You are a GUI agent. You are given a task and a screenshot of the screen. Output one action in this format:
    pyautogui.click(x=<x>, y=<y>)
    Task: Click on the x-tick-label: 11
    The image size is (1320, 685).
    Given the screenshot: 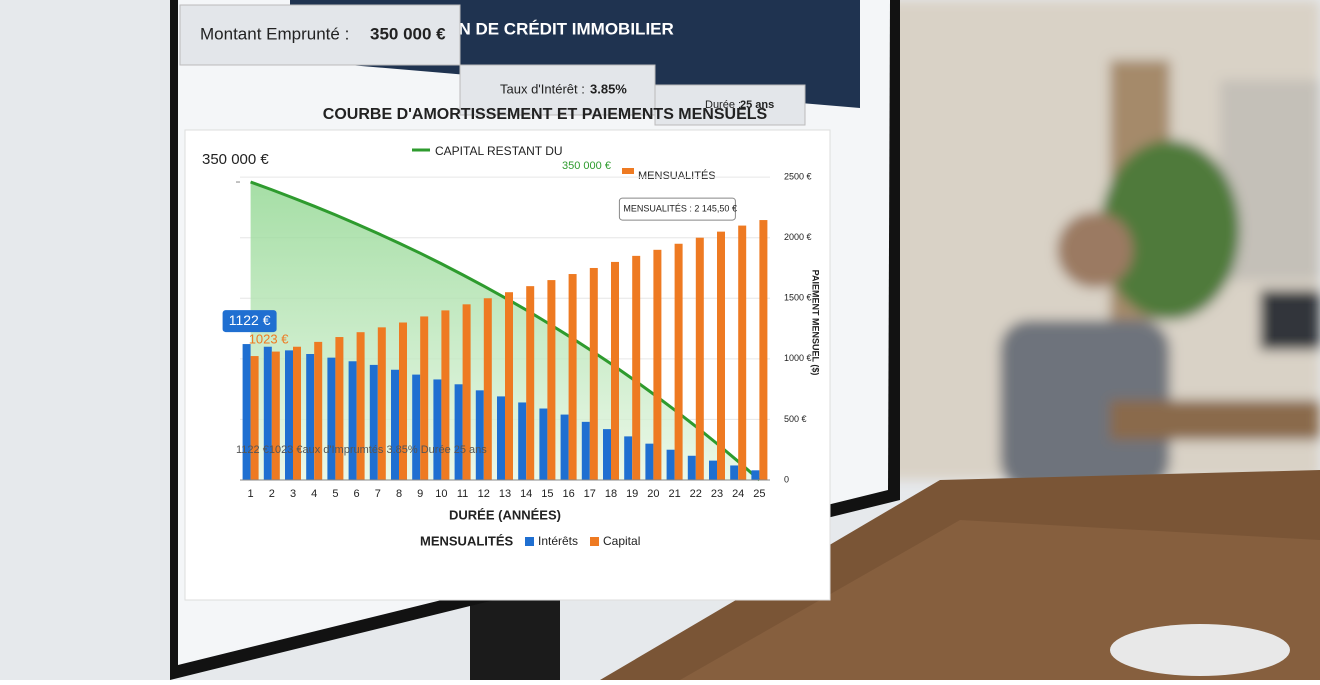 What is the action you would take?
    pyautogui.click(x=462, y=494)
    